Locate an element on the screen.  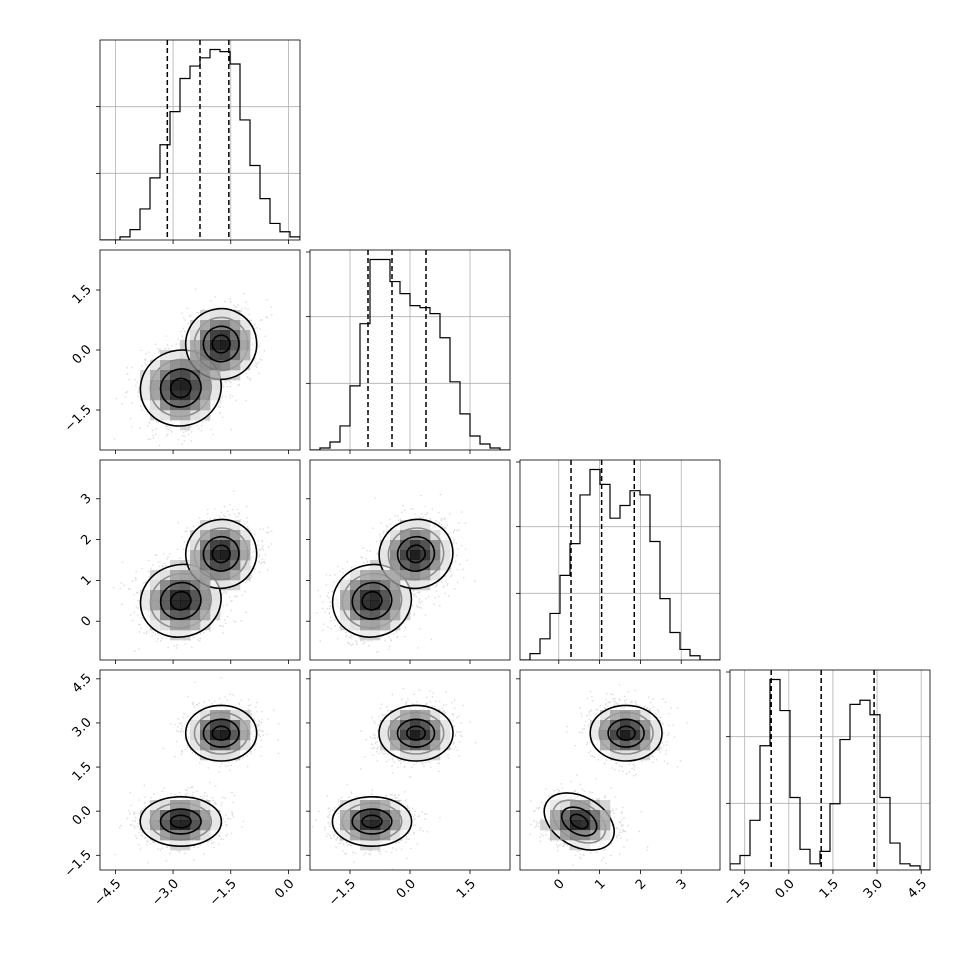
xtick-label-3-0: −1.5 is located at coordinates (737, 892).